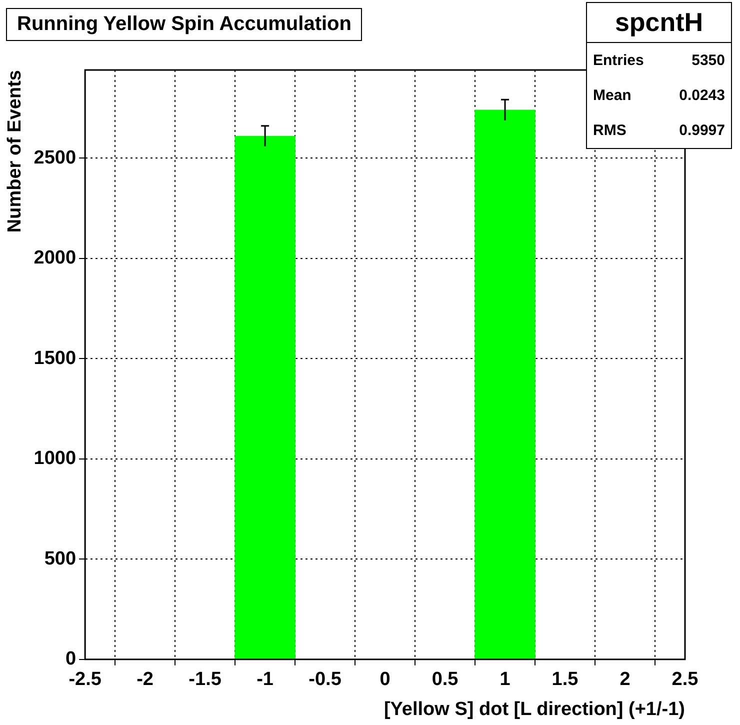 Image resolution: width=740 pixels, height=725 pixels. Describe the element at coordinates (659, 60) in the screenshot. I see `text: Entries 5350` at that location.